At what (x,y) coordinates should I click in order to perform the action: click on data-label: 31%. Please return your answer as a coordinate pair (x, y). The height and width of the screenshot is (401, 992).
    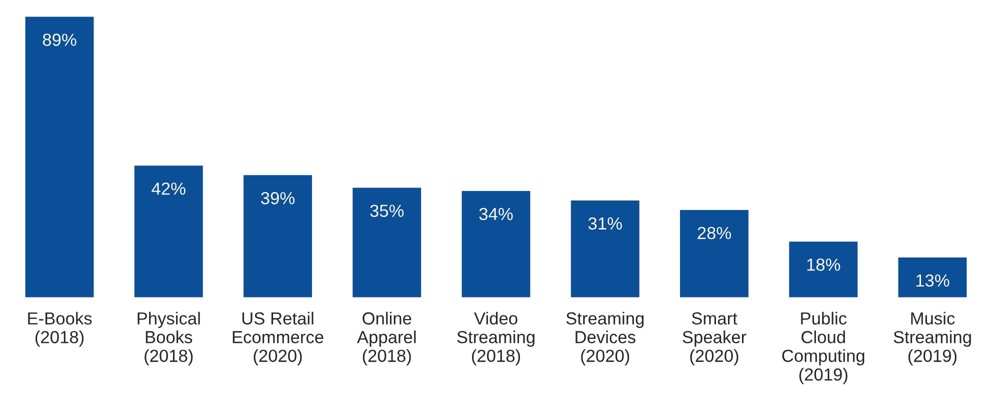
    Looking at the image, I should click on (605, 223).